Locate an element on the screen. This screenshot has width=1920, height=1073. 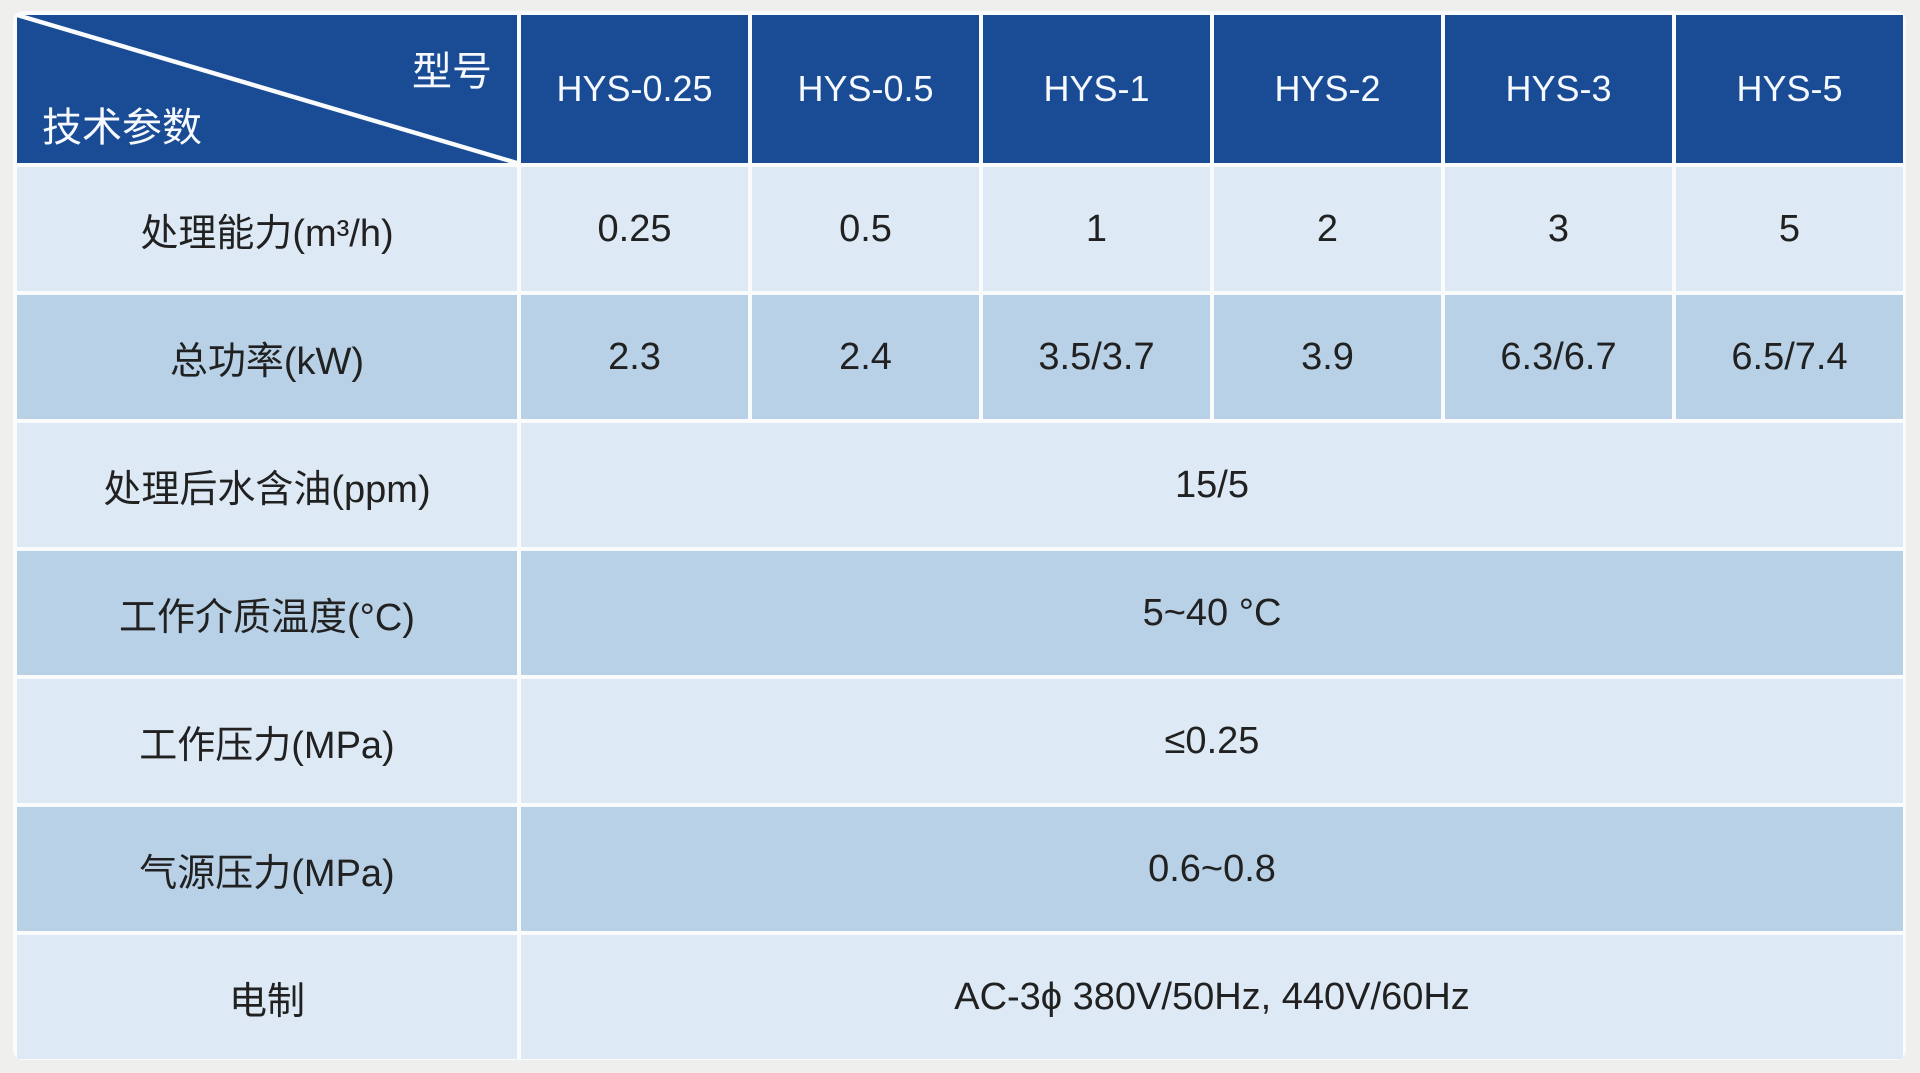
row-working-pressure: 工作压力(MPa) ≤0.25 is located at coordinates (960, 741).